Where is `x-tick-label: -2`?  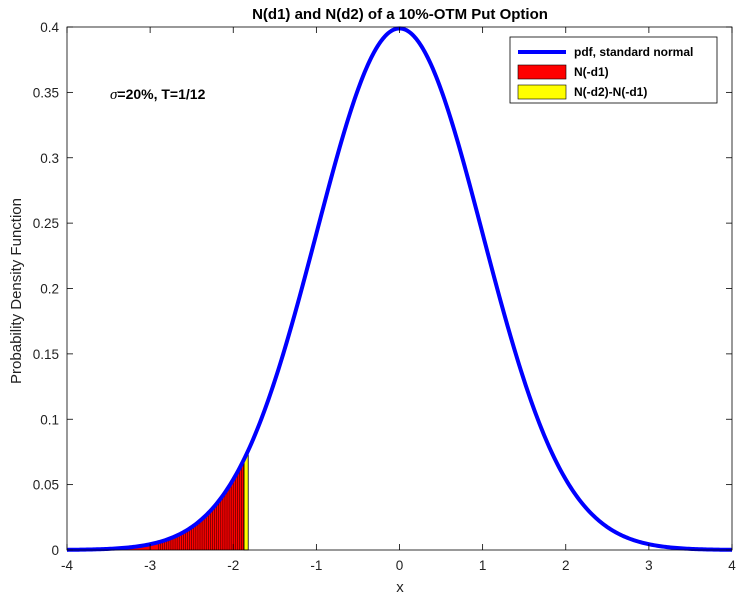 x-tick-label: -2 is located at coordinates (233, 565).